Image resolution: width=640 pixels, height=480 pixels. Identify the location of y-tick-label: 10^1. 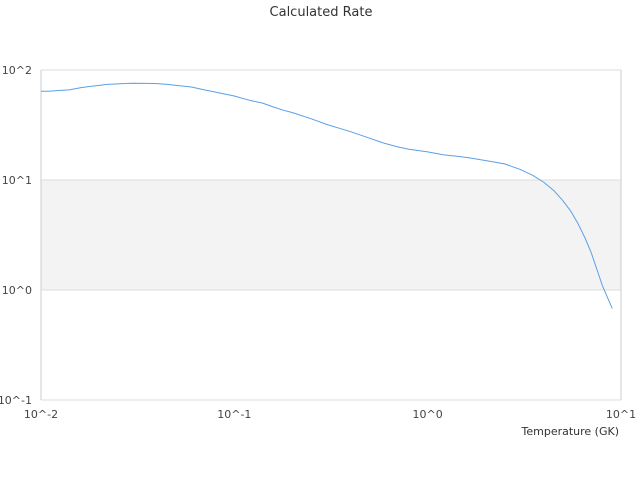
(17, 180).